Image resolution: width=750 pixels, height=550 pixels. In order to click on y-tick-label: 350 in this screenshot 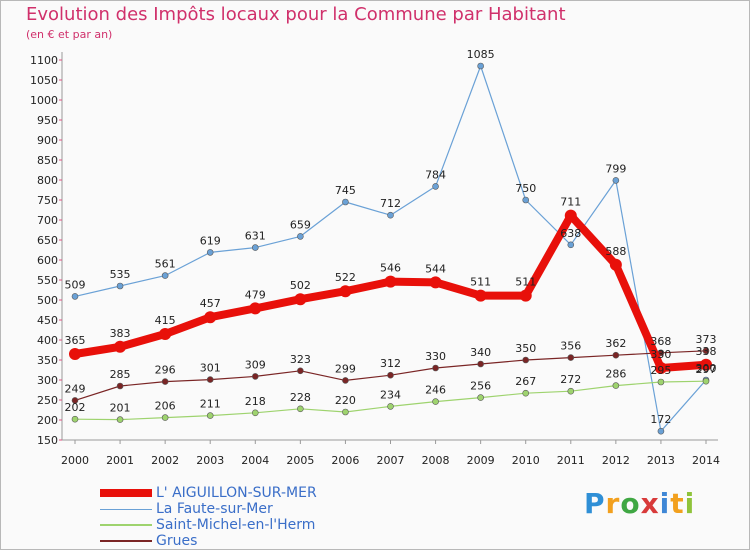, I will do `click(47, 360)`.